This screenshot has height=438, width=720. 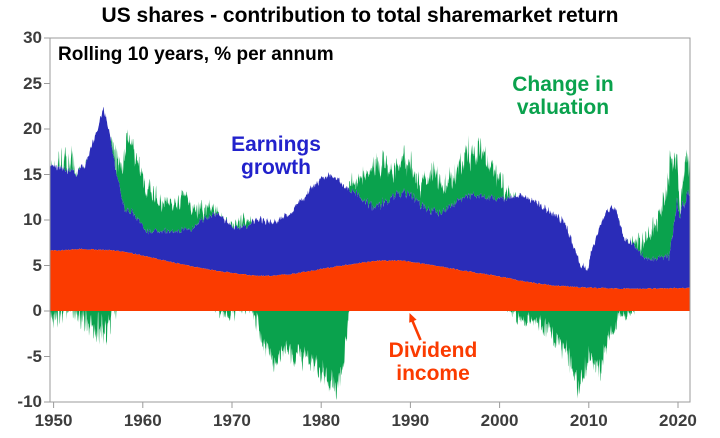 What do you see at coordinates (32, 174) in the screenshot?
I see `y-axis-label-15: 15` at bounding box center [32, 174].